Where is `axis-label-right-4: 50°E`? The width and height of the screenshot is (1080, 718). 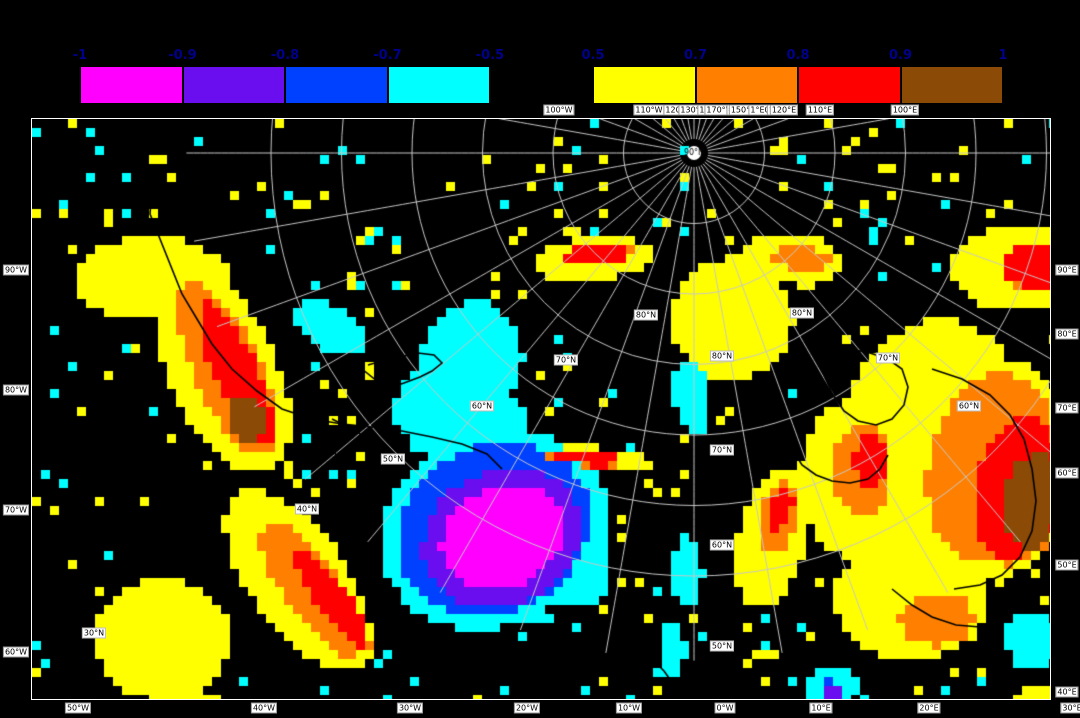 axis-label-right-4: 50°E is located at coordinates (1067, 565).